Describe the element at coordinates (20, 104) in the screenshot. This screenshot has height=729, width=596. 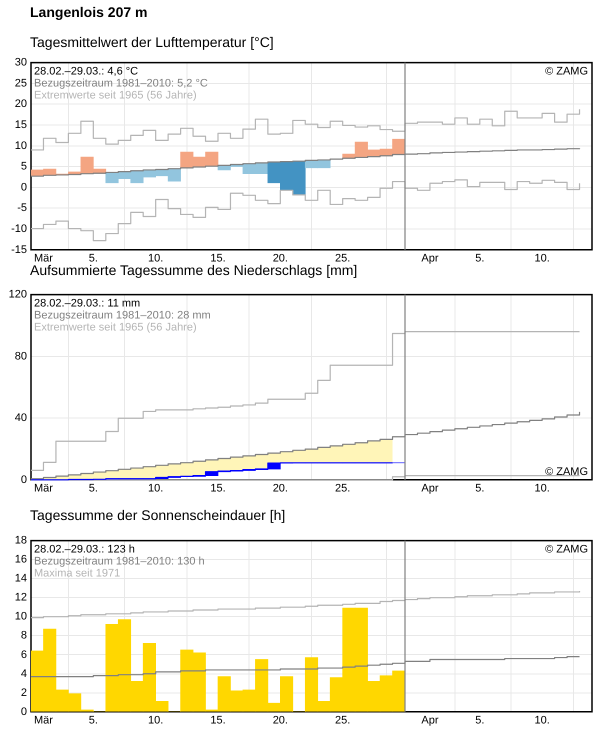
I see `y-tick-label: 20` at that location.